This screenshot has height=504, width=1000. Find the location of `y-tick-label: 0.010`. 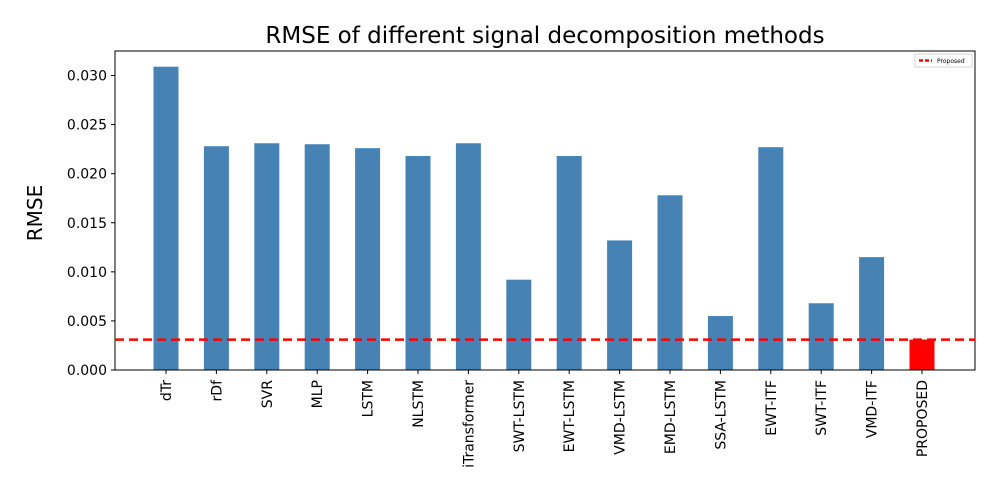

y-tick-label: 0.010 is located at coordinates (87, 273).